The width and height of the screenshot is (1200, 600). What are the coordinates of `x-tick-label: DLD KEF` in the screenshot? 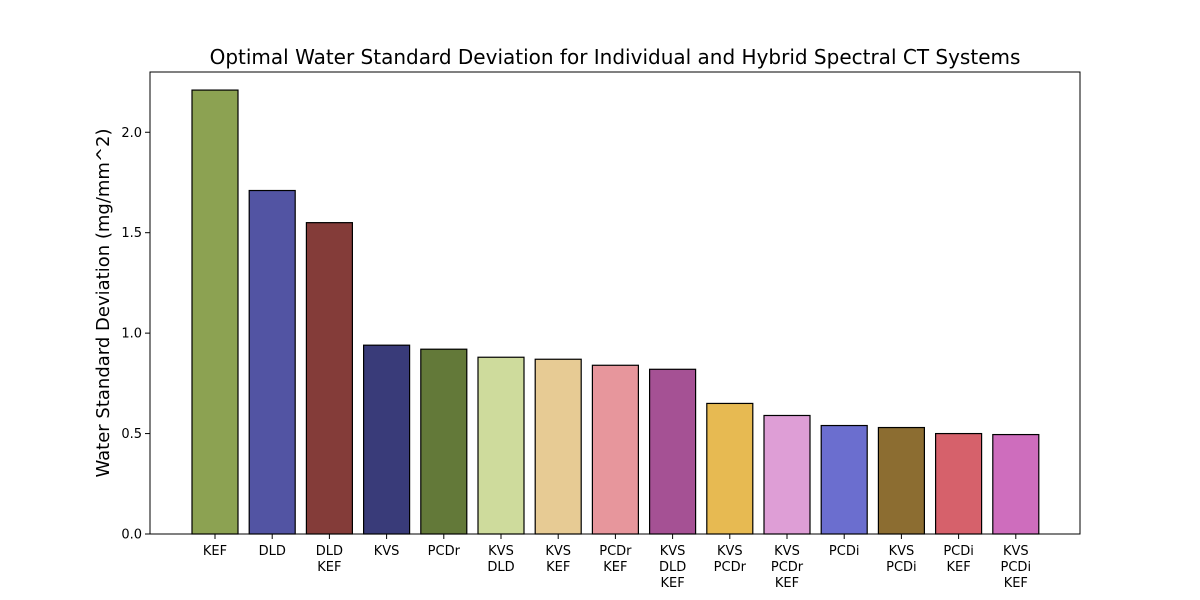 It's located at (329, 559).